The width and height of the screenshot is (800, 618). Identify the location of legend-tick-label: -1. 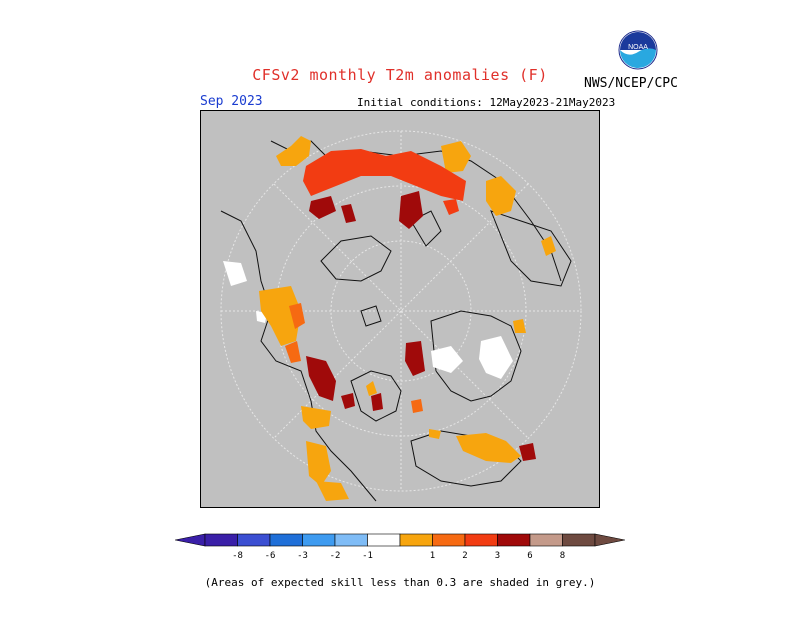
(367, 555).